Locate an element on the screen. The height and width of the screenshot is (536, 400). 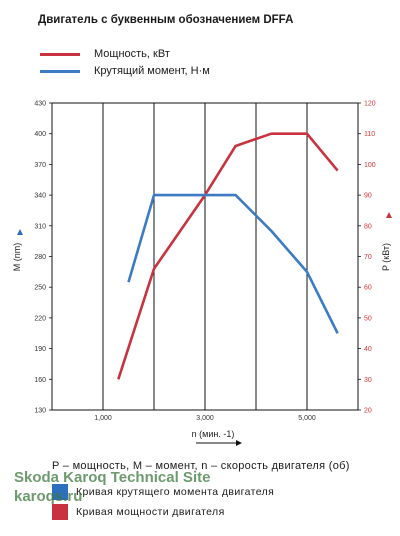
y-right-tick-label: 30 is located at coordinates (368, 380).